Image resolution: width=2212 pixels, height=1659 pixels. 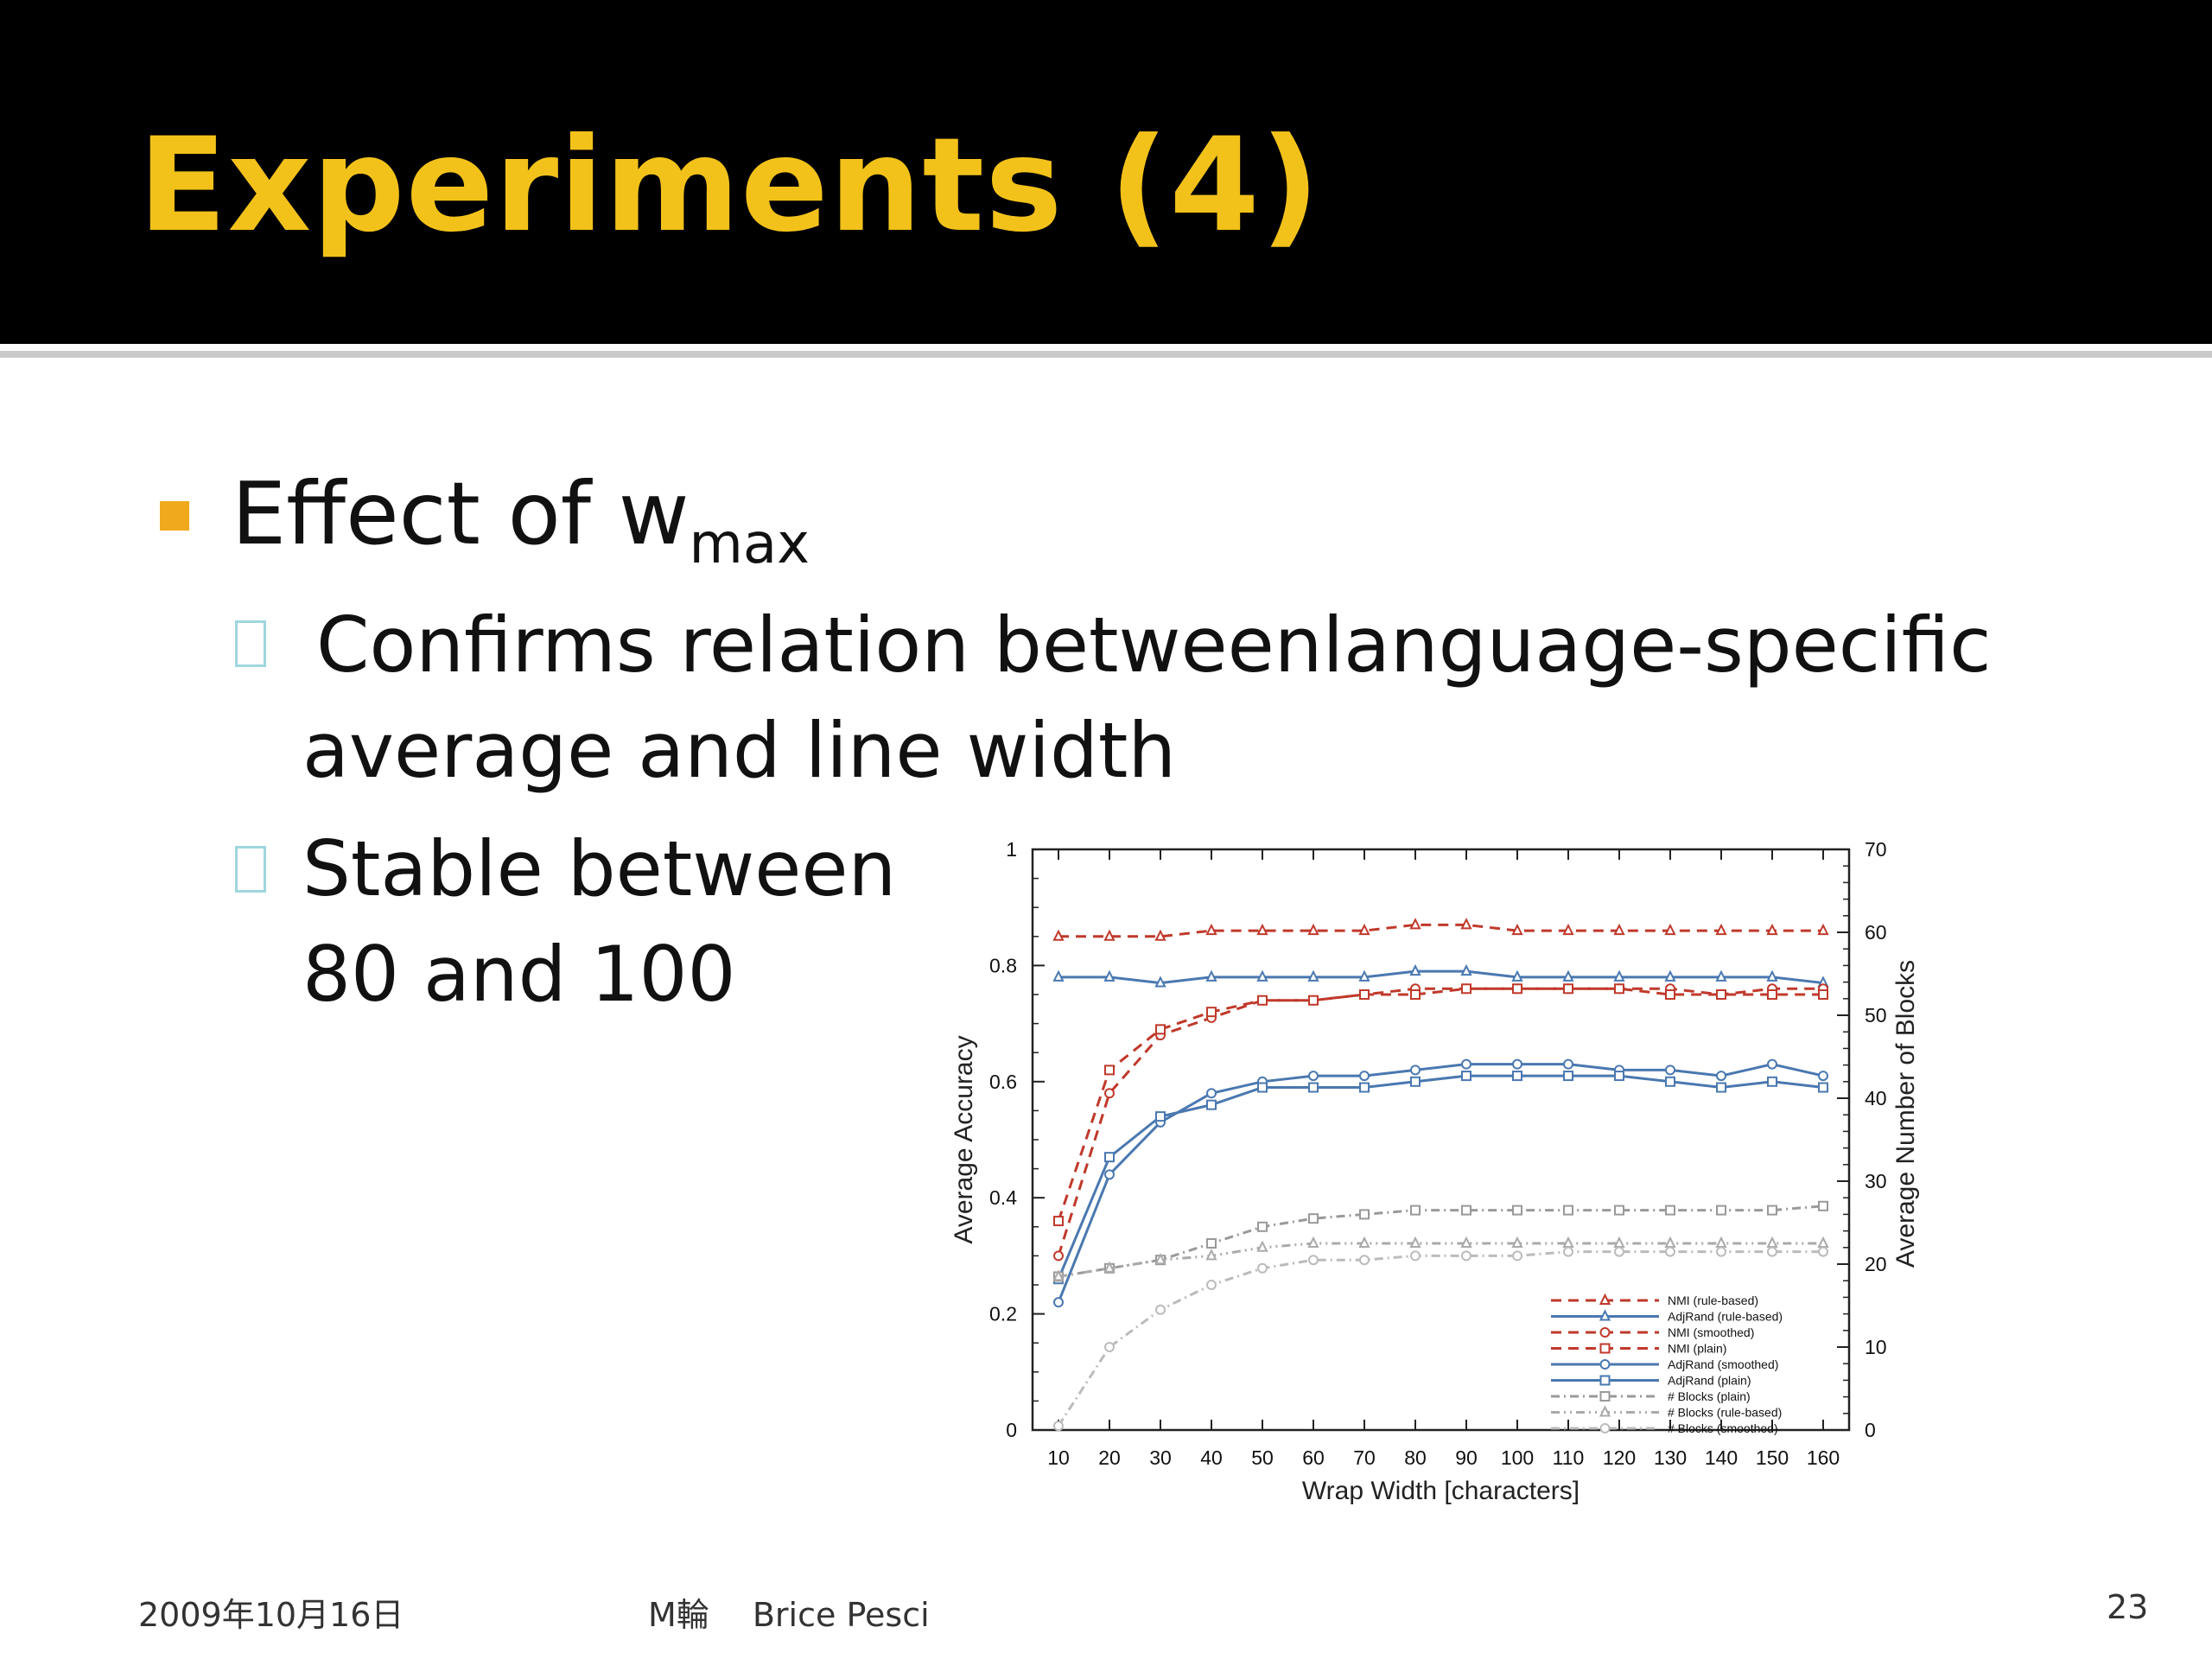 I want to click on y-right-tick-label: 40, so click(x=1876, y=1098).